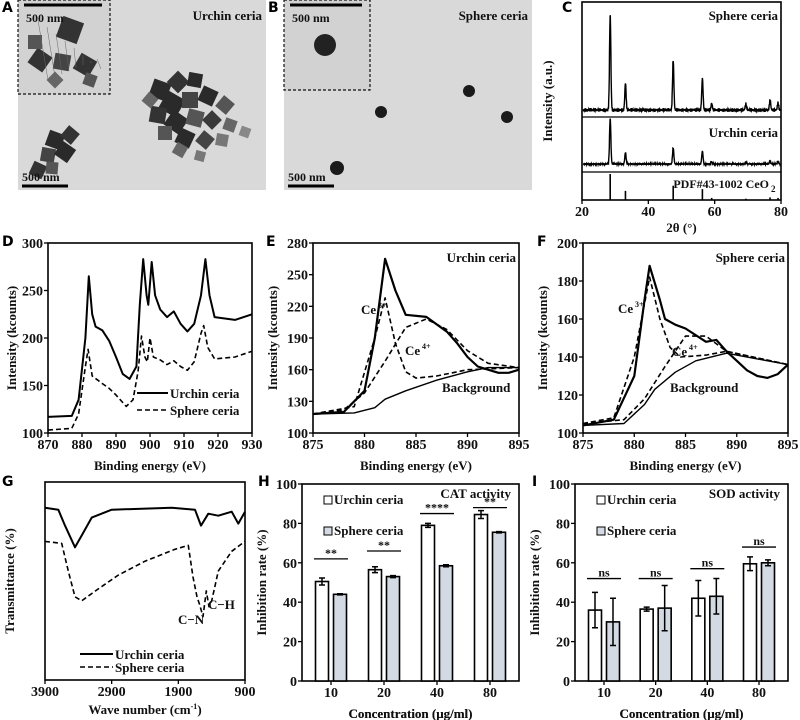  Describe the element at coordinates (583, 445) in the screenshot. I see `x-tick-label: 875` at that location.